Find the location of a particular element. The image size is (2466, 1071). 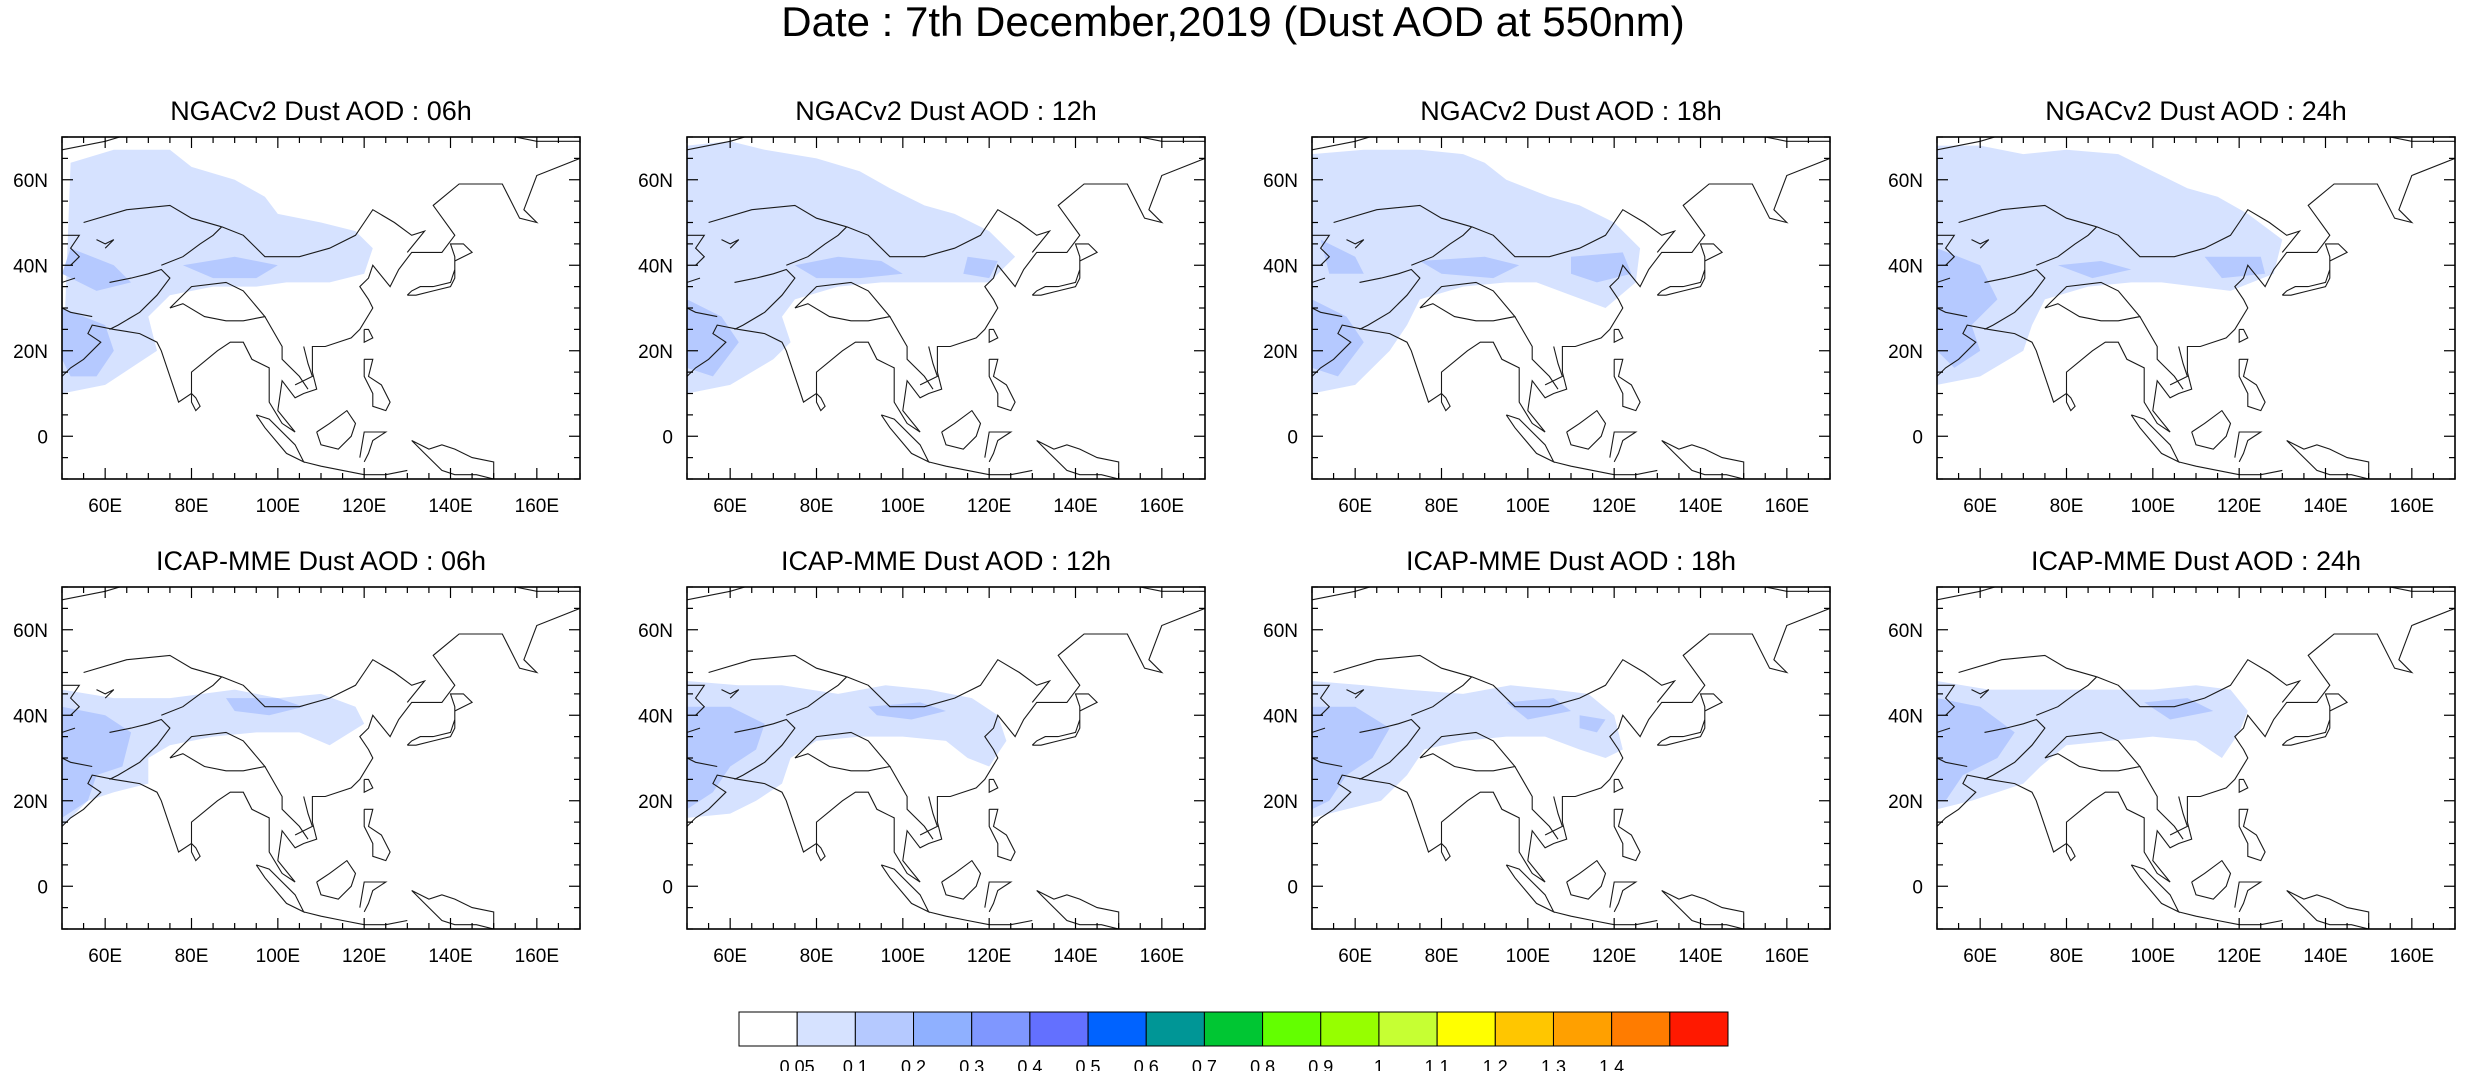

panel-title: ICAP-MME Dust AOD : 18h is located at coordinates (1571, 561).